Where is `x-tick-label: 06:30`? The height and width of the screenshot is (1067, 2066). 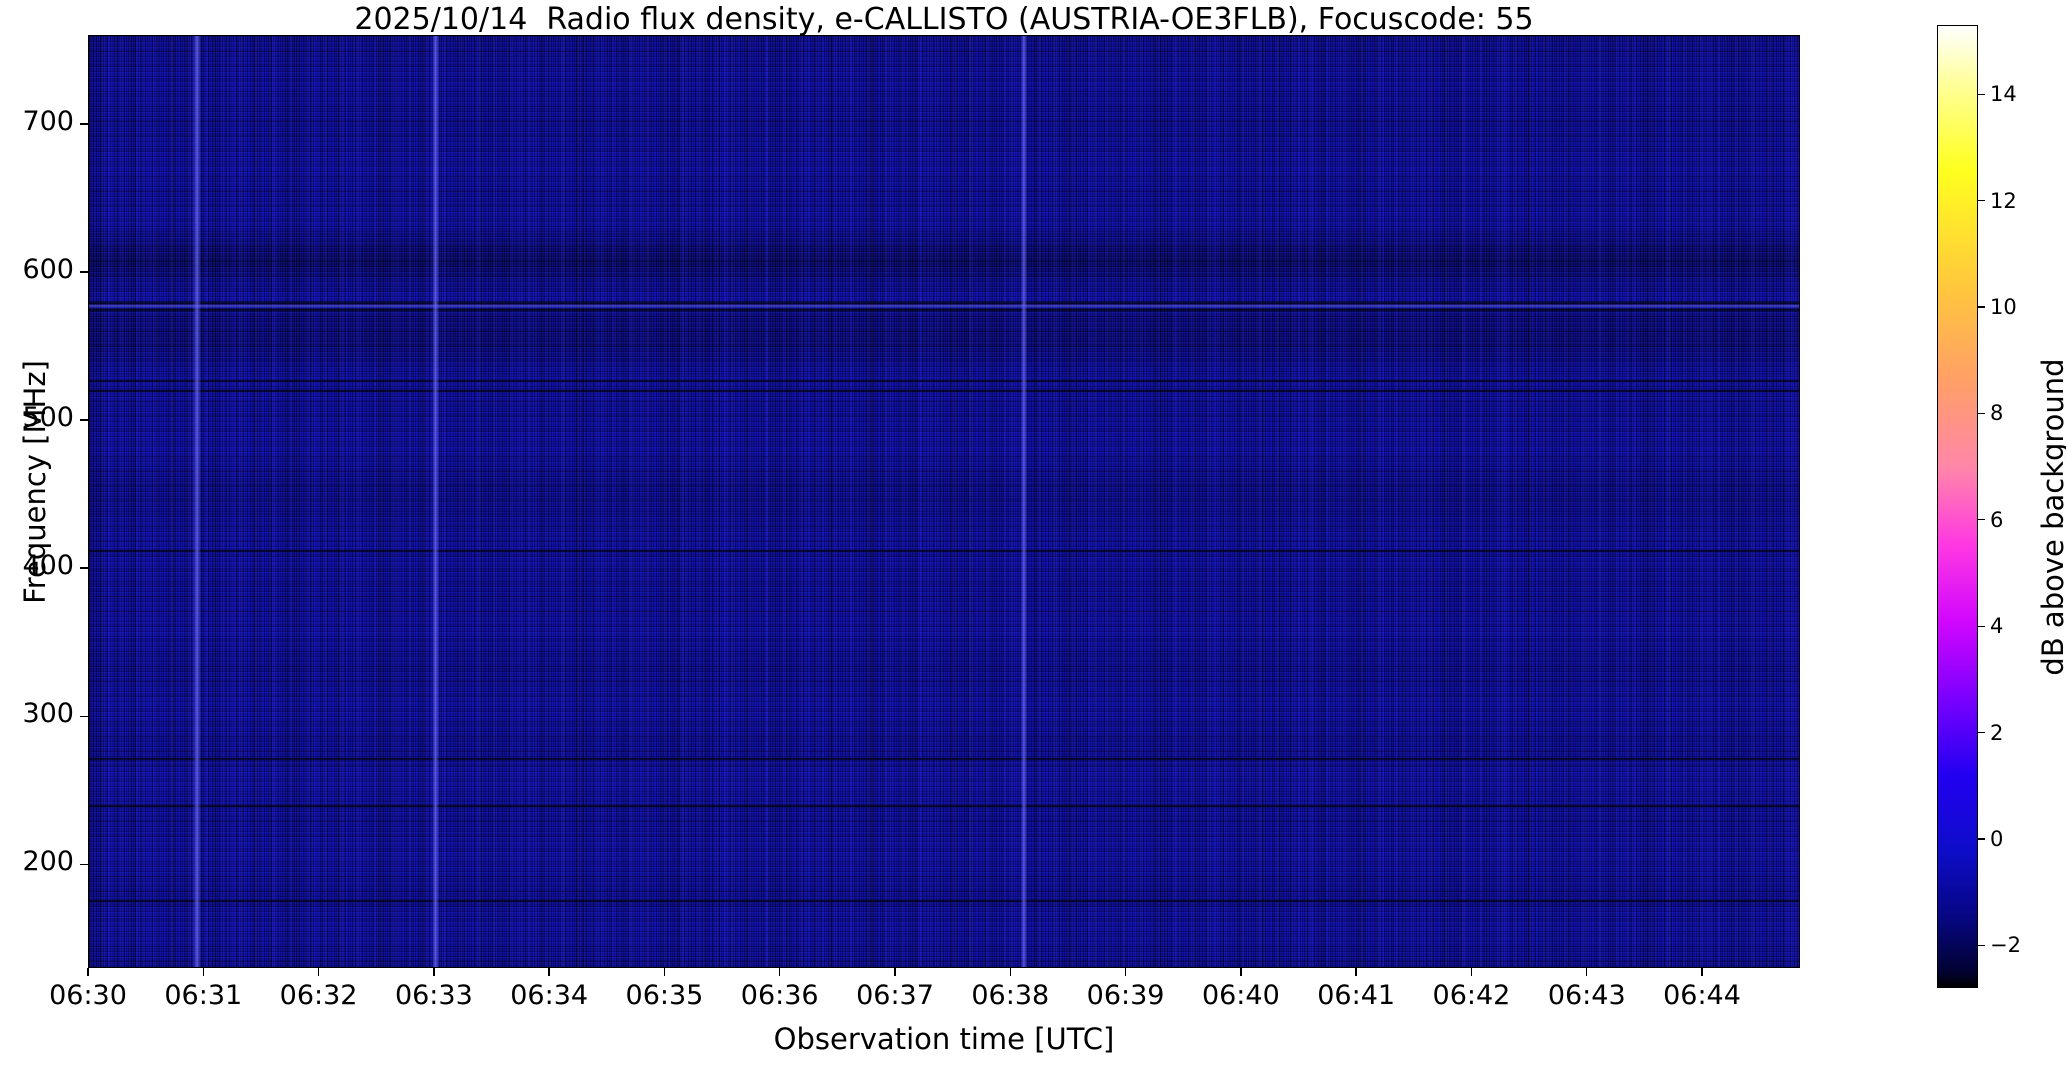 x-tick-label: 06:30 is located at coordinates (88, 995).